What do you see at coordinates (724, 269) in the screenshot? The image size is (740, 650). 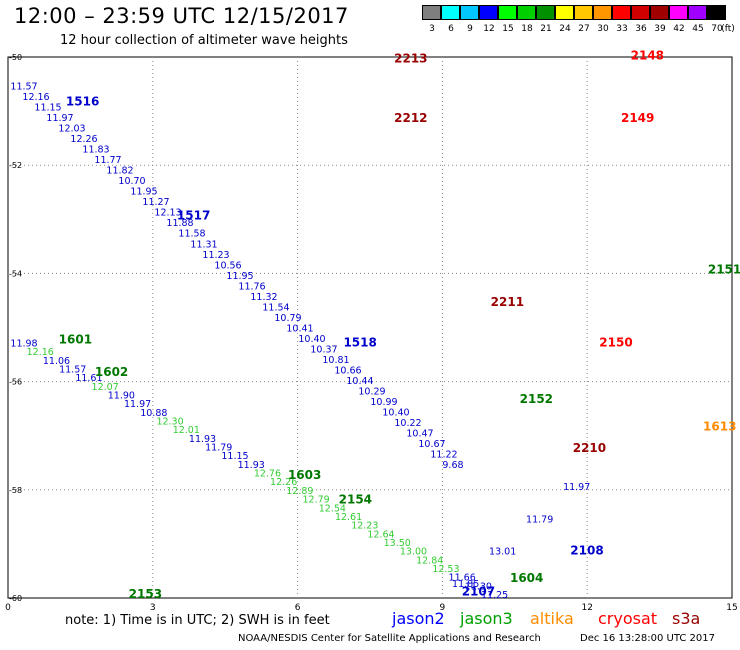 I see `track-label: 2151` at bounding box center [724, 269].